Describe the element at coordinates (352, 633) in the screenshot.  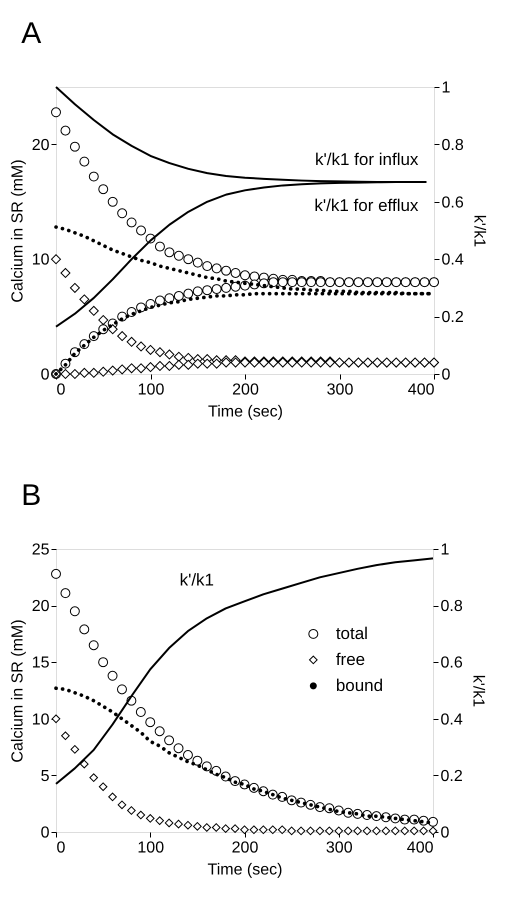
I see `legend-label: total` at that location.